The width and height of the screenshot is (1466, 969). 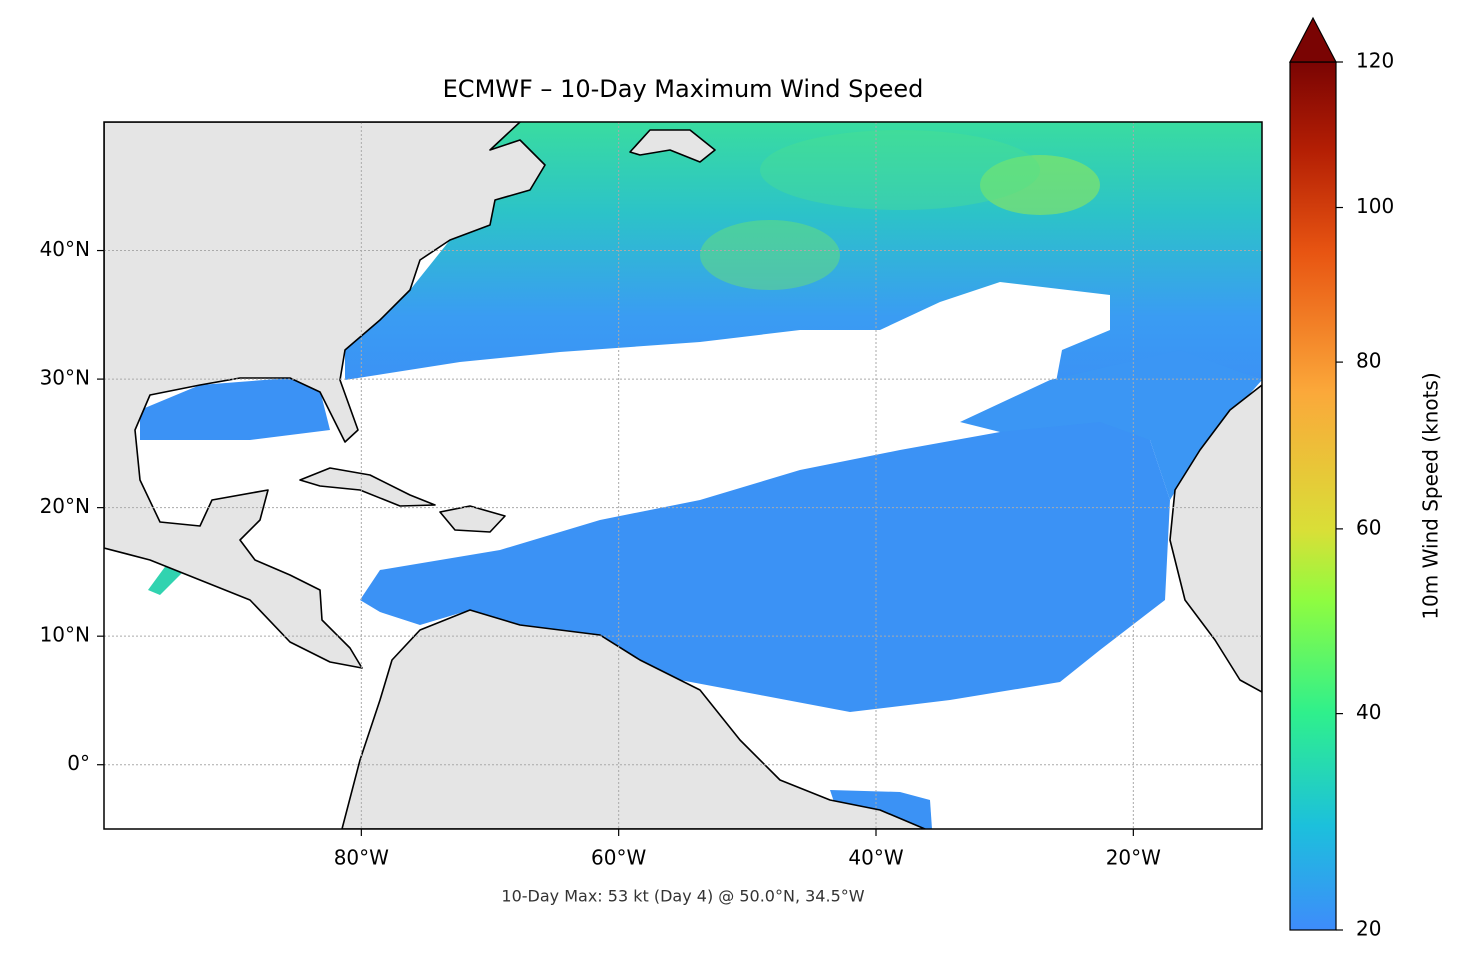 I want to click on colorbar-tick-label: 40, so click(x=1368, y=712).